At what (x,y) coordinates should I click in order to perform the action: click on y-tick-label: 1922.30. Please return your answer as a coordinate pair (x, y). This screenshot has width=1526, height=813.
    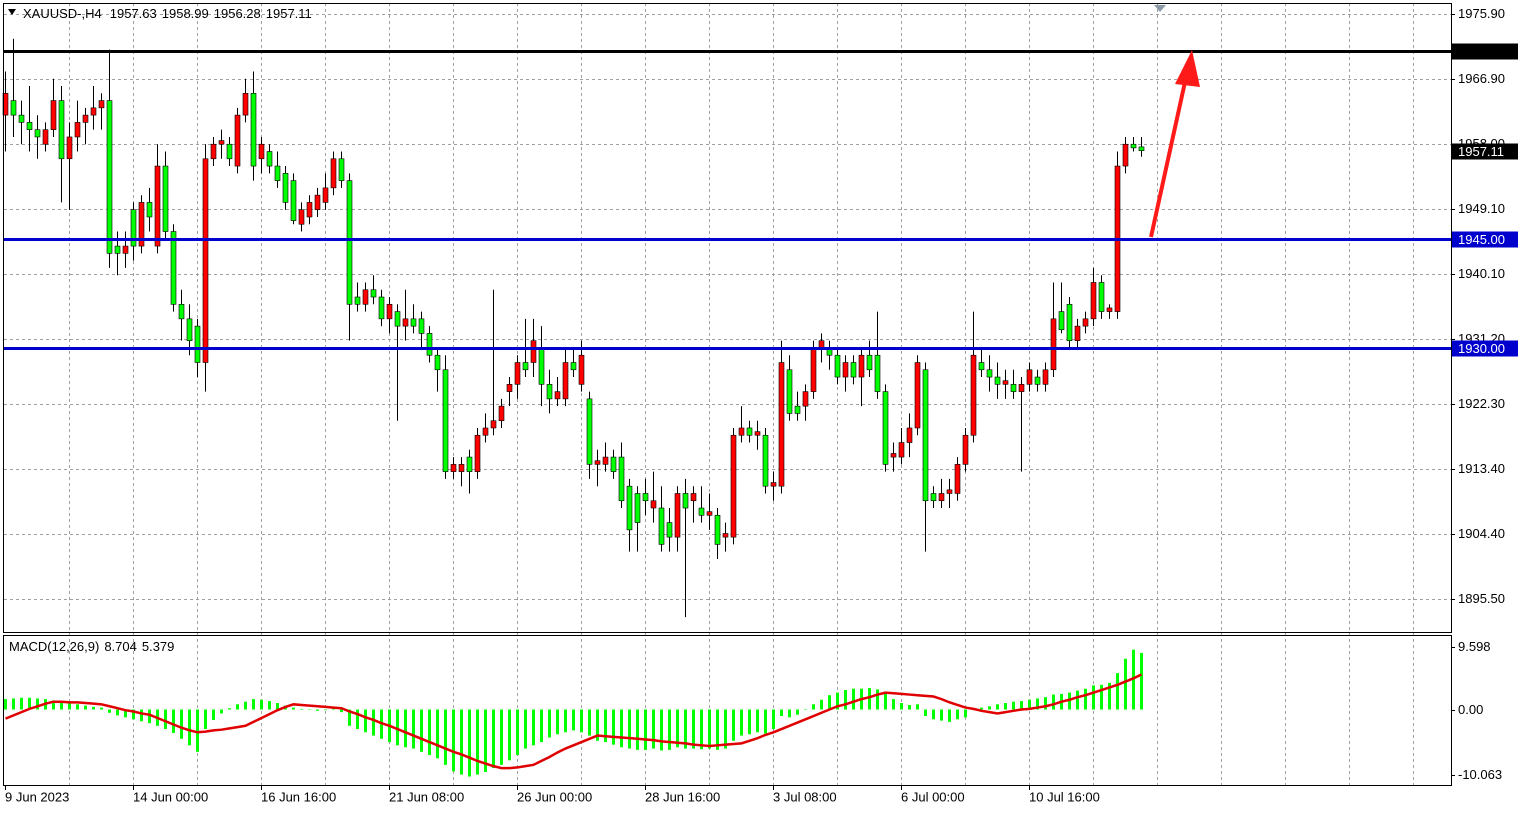
    Looking at the image, I should click on (1481, 403).